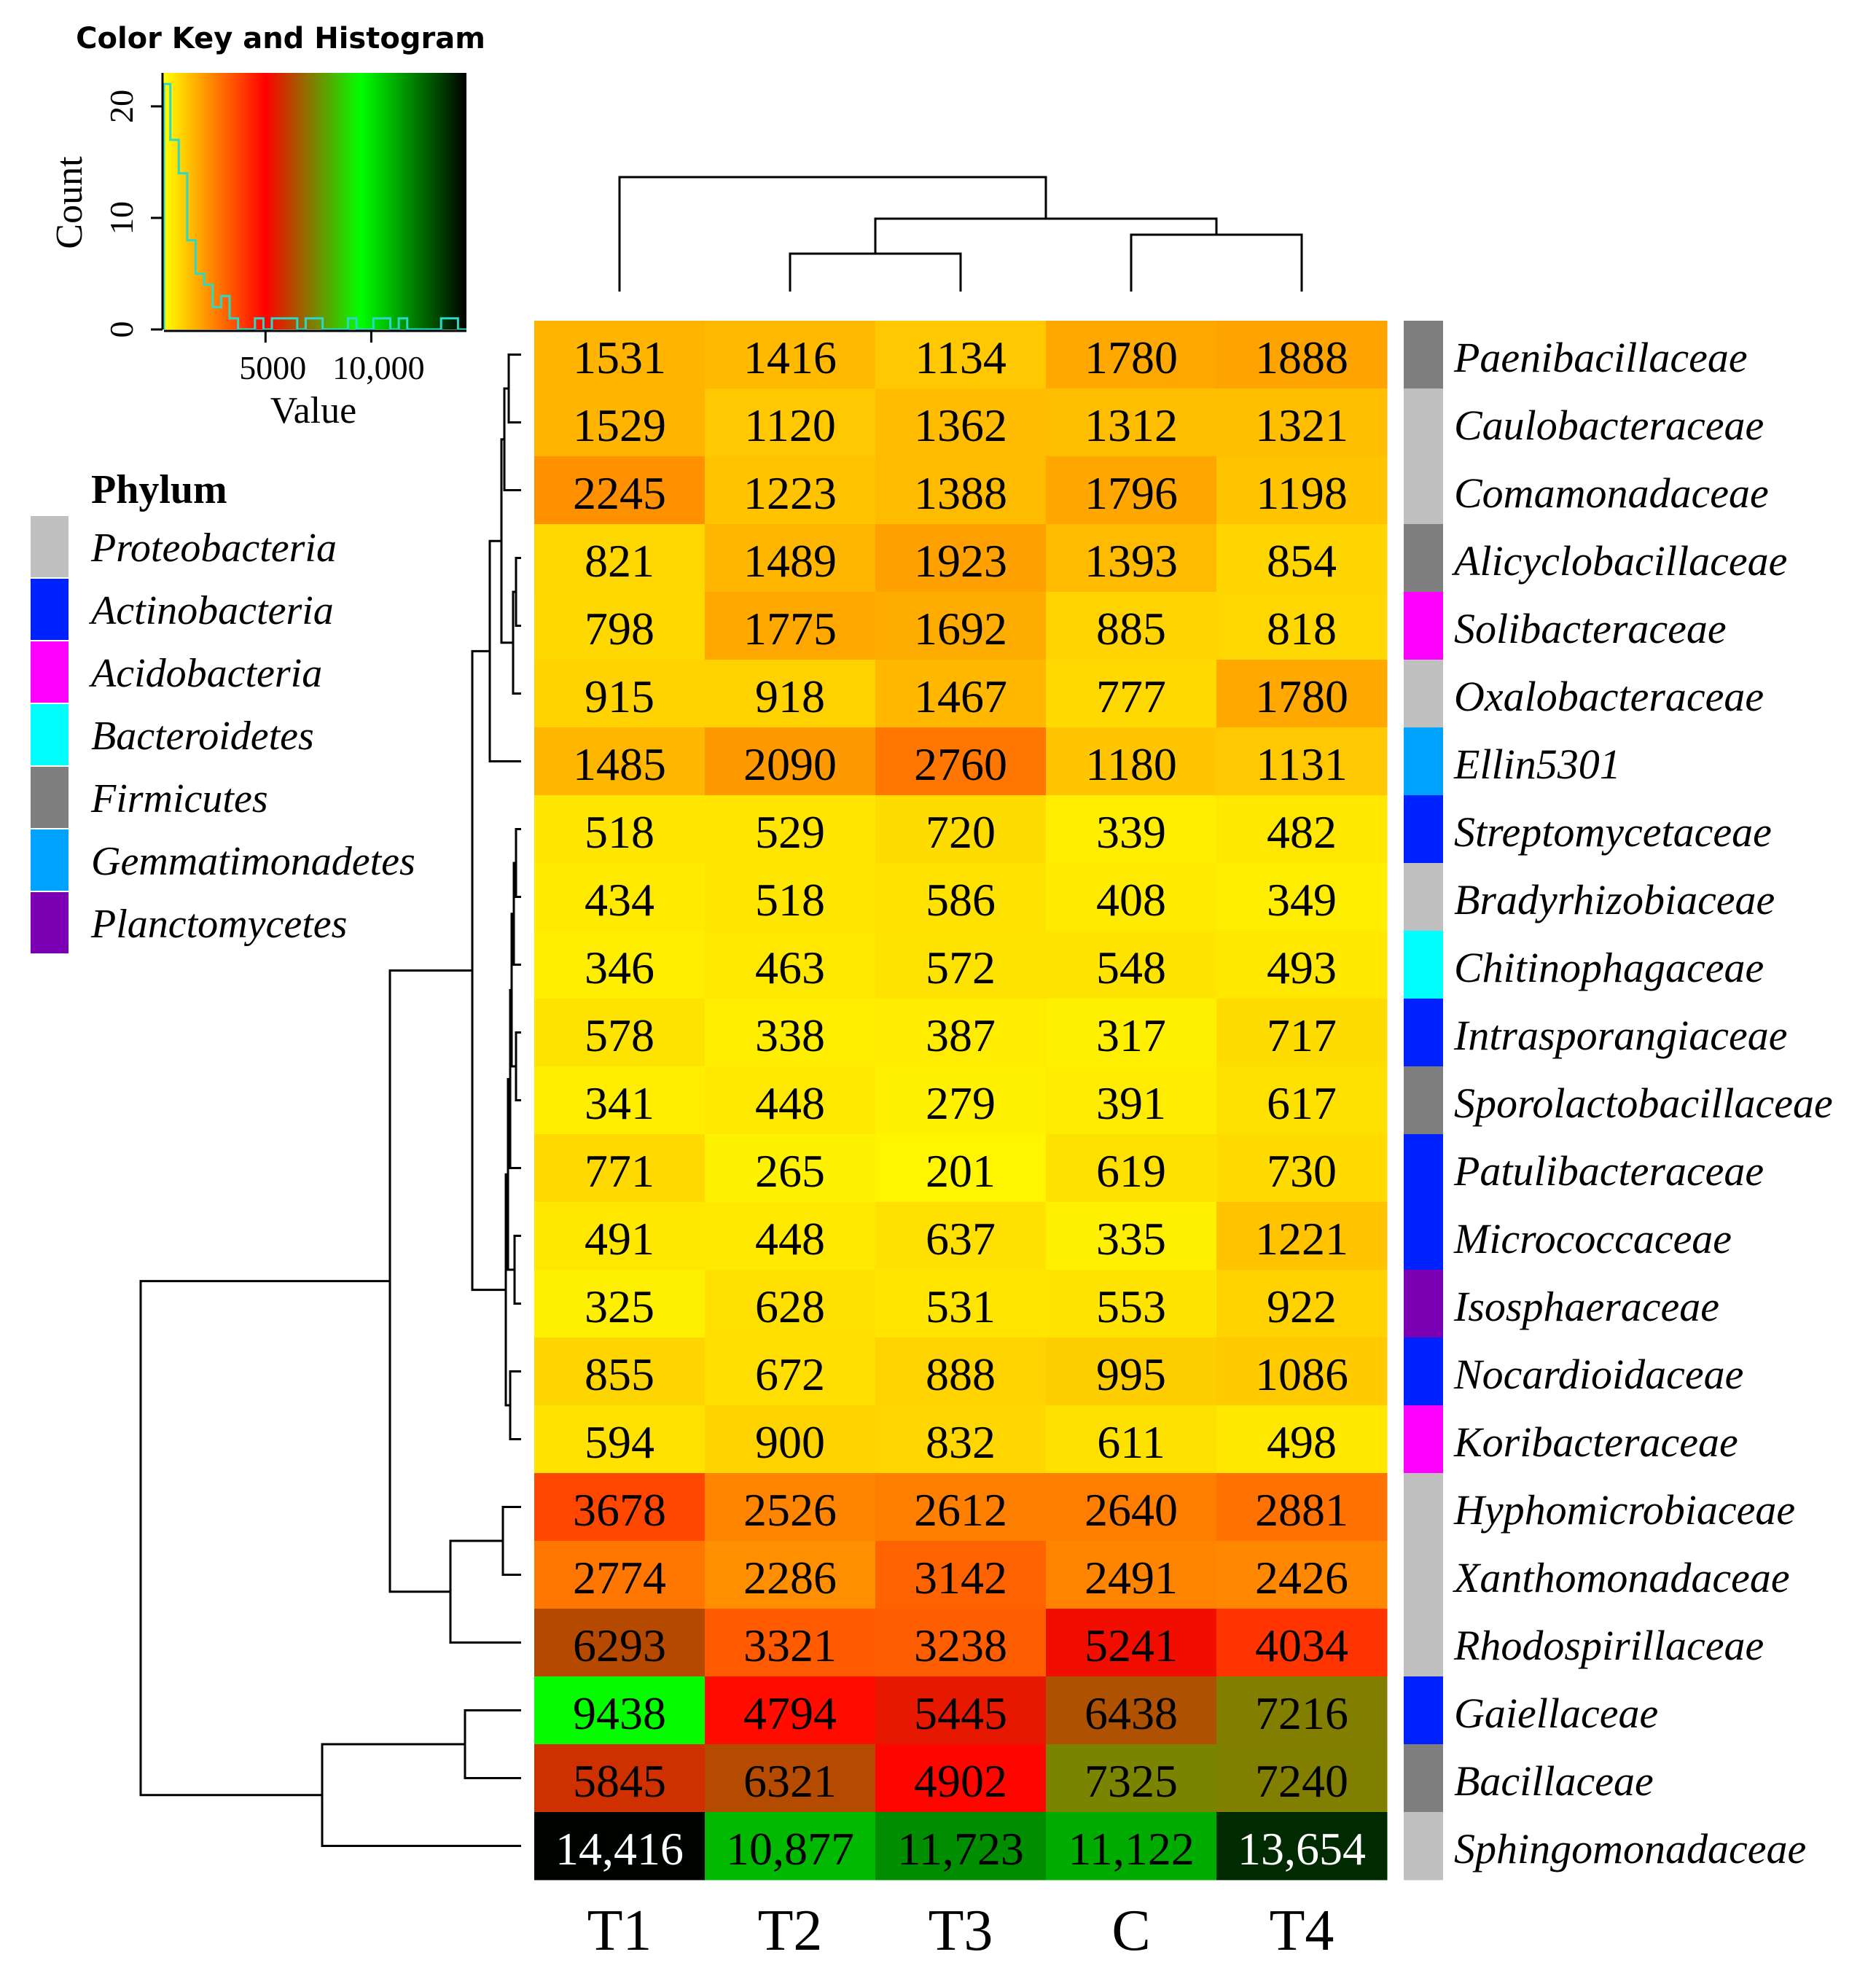 The image size is (1876, 1976). What do you see at coordinates (1302, 1442) in the screenshot?
I see `cell-value-label: 498` at bounding box center [1302, 1442].